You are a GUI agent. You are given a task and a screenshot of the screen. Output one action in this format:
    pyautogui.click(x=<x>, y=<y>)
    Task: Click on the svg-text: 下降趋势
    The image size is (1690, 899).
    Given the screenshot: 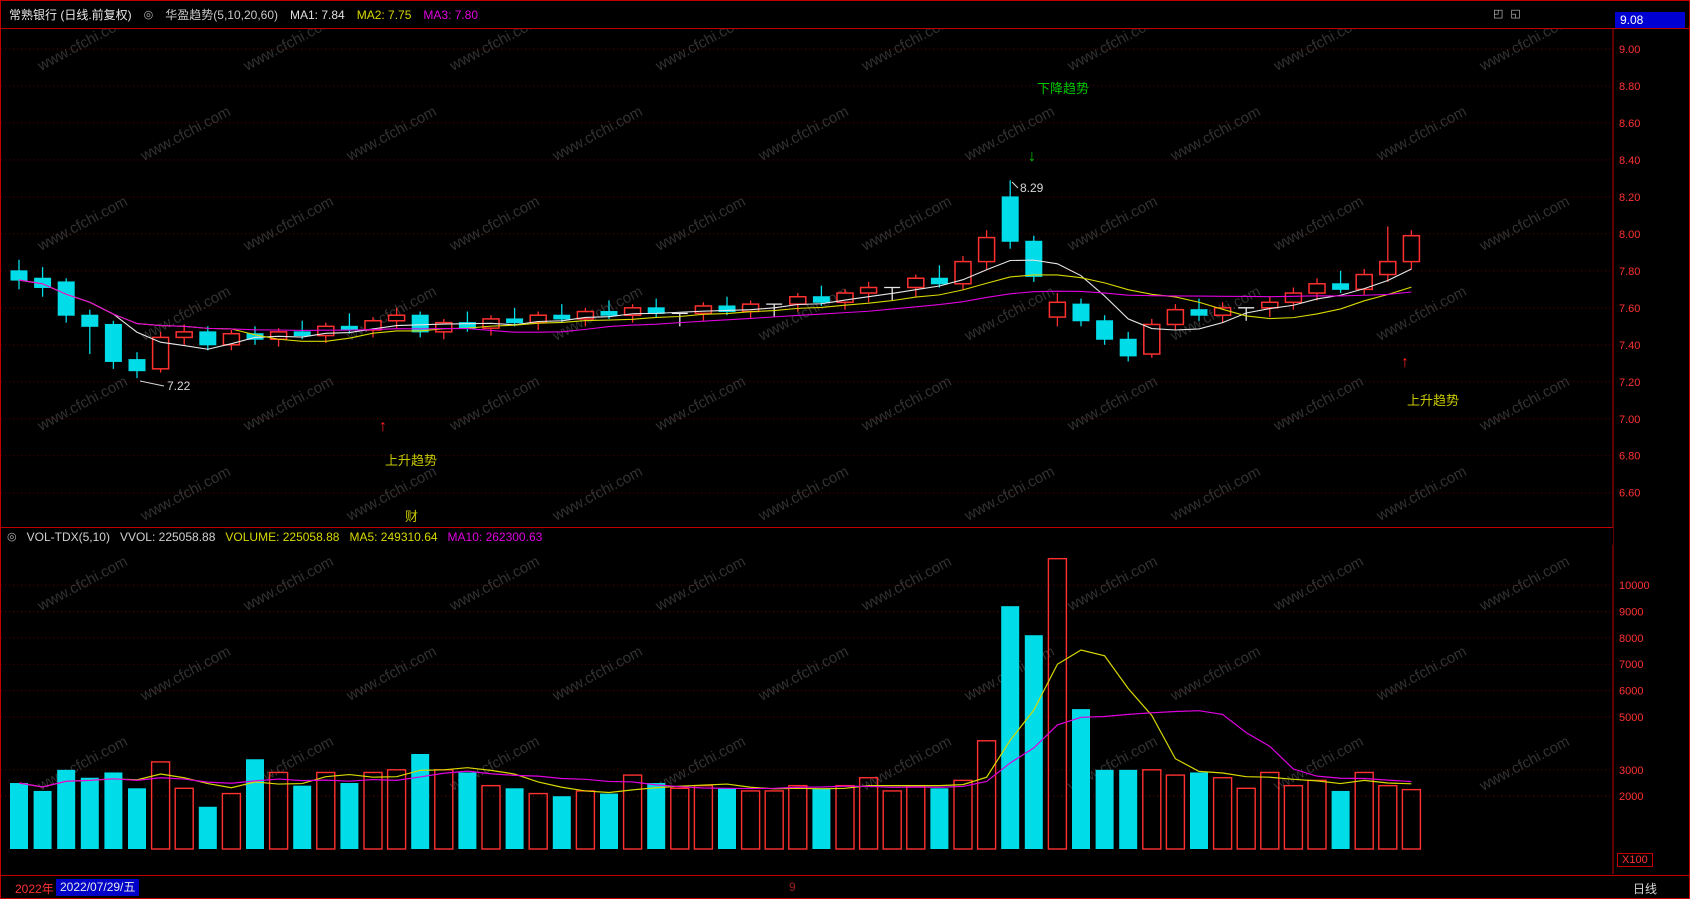 What is the action you would take?
    pyautogui.click(x=1063, y=88)
    